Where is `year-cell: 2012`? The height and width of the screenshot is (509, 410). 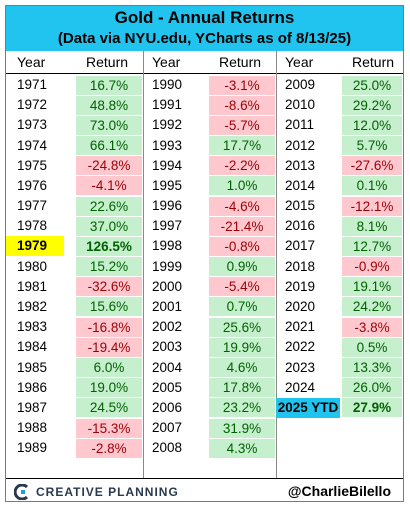 year-cell: 2012 is located at coordinates (300, 145).